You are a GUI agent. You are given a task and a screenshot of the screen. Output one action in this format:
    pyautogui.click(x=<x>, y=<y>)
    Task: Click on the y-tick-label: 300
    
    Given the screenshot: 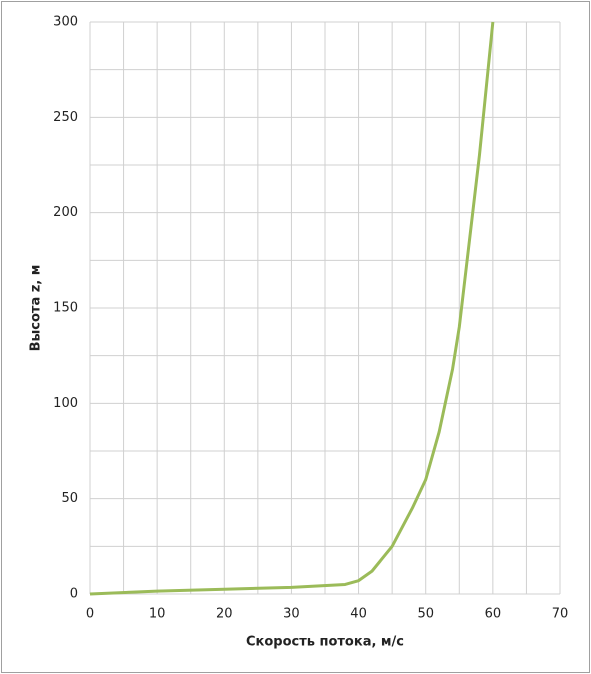 What is the action you would take?
    pyautogui.click(x=65, y=22)
    